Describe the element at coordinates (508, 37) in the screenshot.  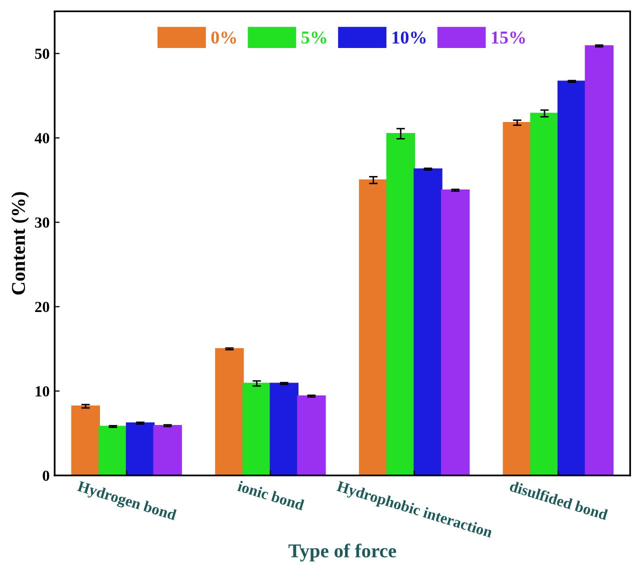
I see `legend-label: 15%` at that location.